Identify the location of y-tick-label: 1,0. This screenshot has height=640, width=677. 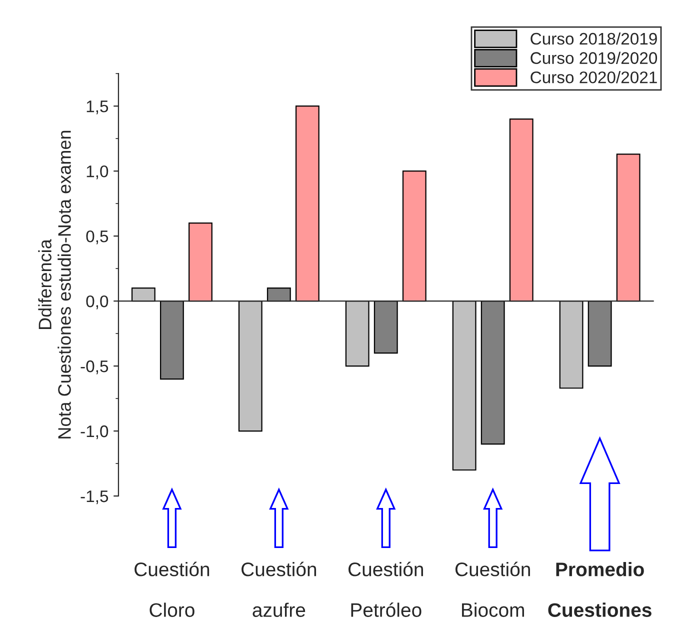
(97, 172).